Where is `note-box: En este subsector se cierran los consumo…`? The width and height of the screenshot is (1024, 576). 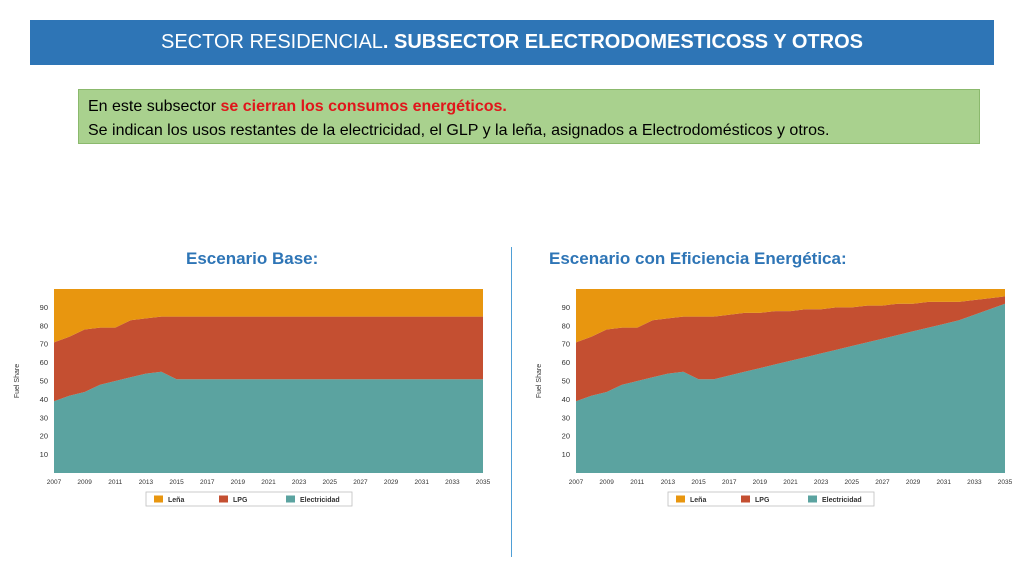 note-box: En este subsector se cierran los consumo… is located at coordinates (529, 116).